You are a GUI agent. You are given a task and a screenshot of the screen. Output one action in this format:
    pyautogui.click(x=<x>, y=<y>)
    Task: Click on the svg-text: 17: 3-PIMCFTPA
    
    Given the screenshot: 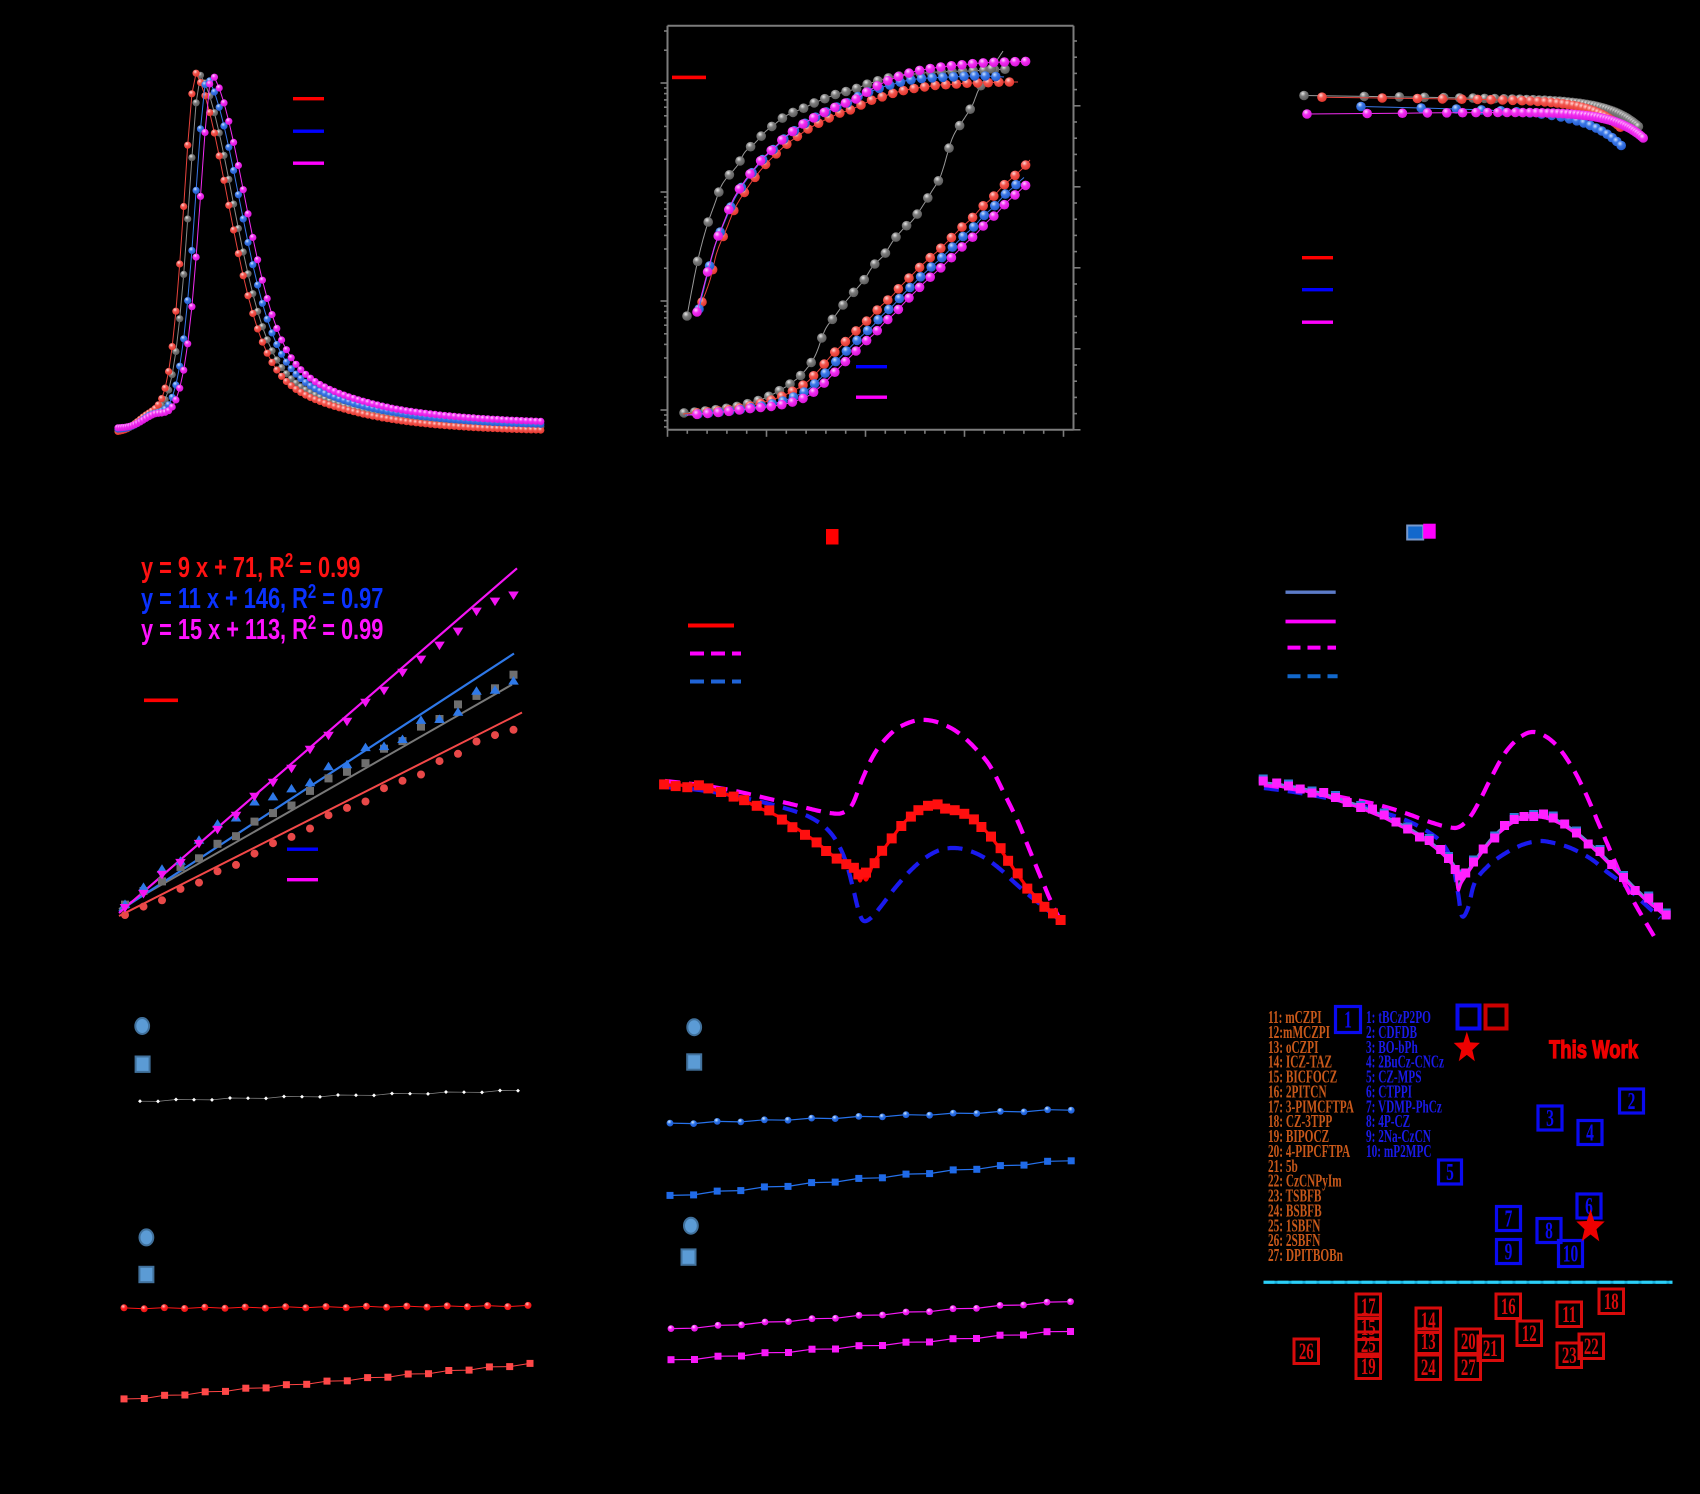 What is the action you would take?
    pyautogui.click(x=1311, y=1107)
    